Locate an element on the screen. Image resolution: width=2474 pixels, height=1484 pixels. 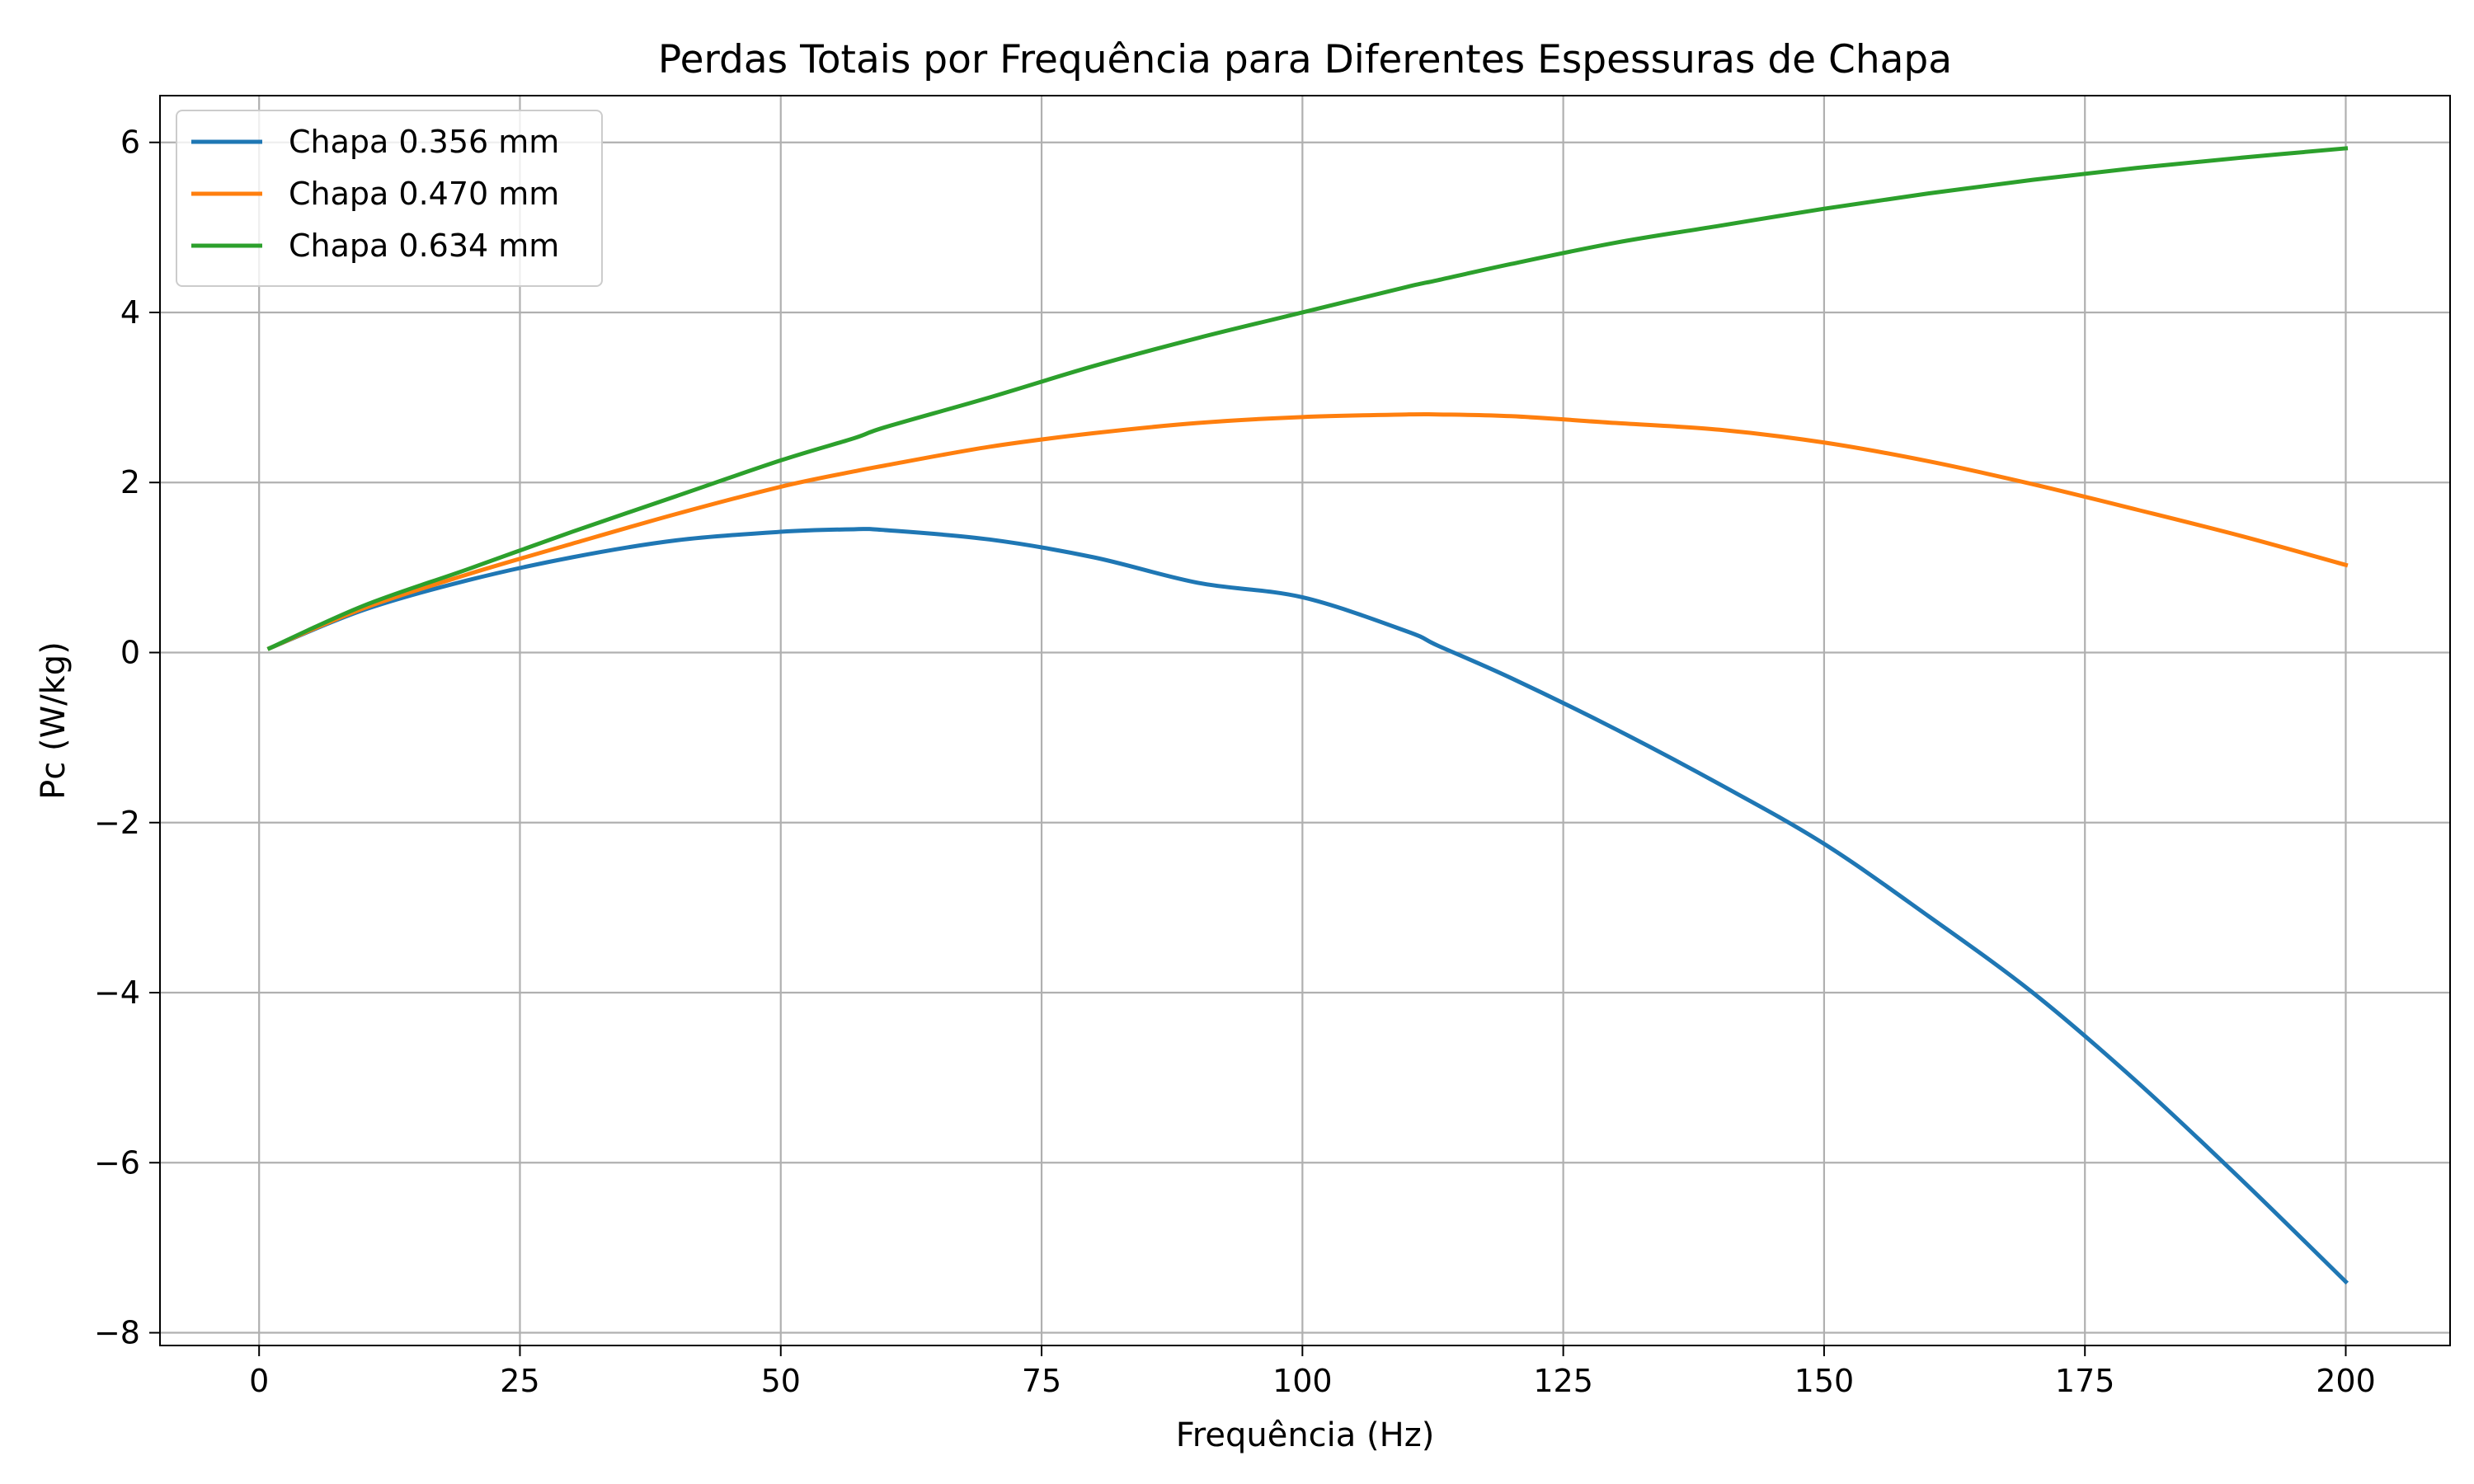
x-tick-label: 175 is located at coordinates (2085, 1381).